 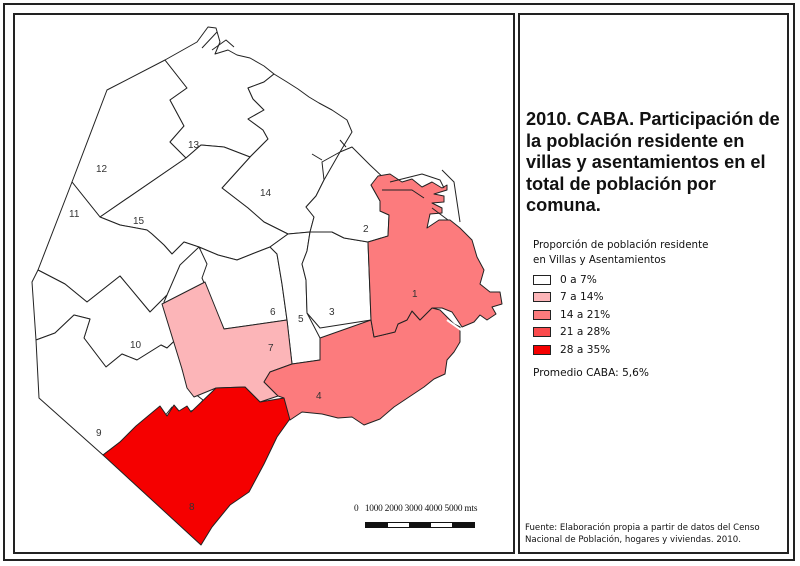 I want to click on svg-text: 15, so click(x=139, y=221).